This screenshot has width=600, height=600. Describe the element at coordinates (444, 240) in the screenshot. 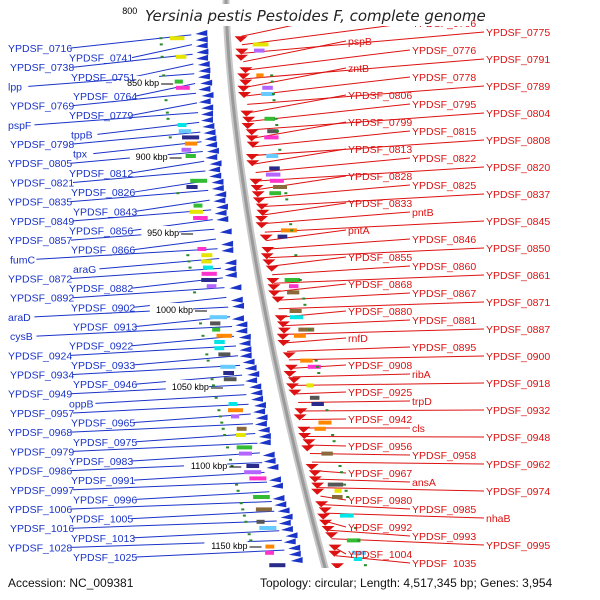

I see `gene-label-right: YPDSF_0846` at that location.